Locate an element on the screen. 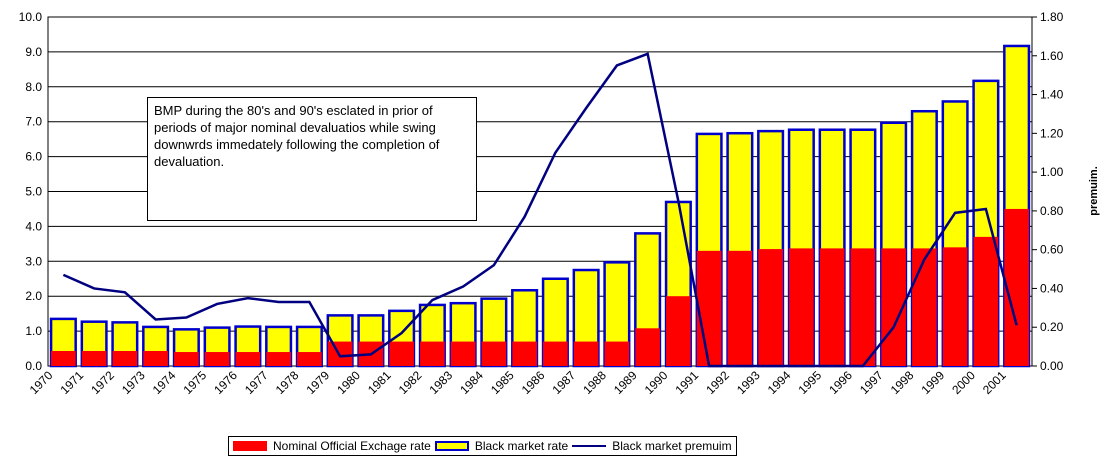 The image size is (1107, 460). x-tick-label: 1971 is located at coordinates (71, 382).